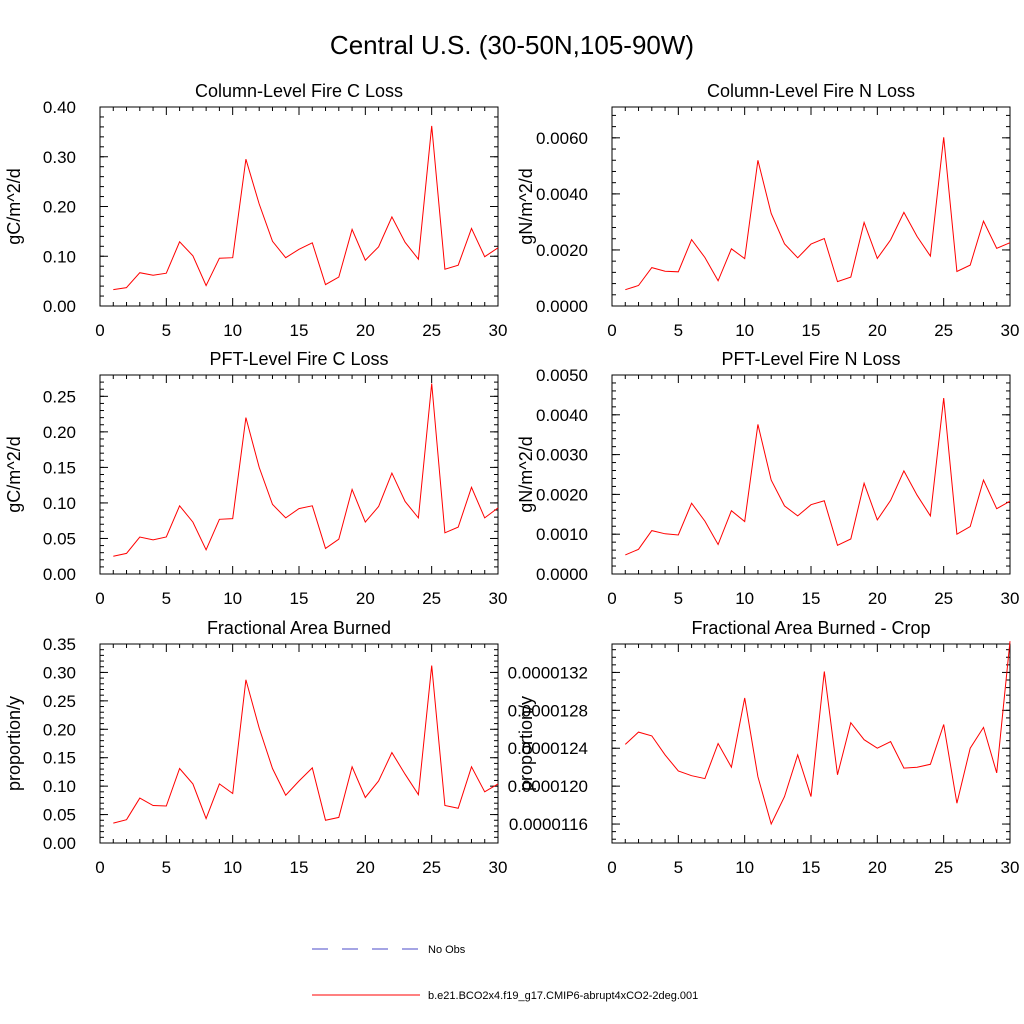 This screenshot has height=1024, width=1024. Describe the element at coordinates (562, 455) in the screenshot. I see `y-tick-label: 0.0030` at that location.